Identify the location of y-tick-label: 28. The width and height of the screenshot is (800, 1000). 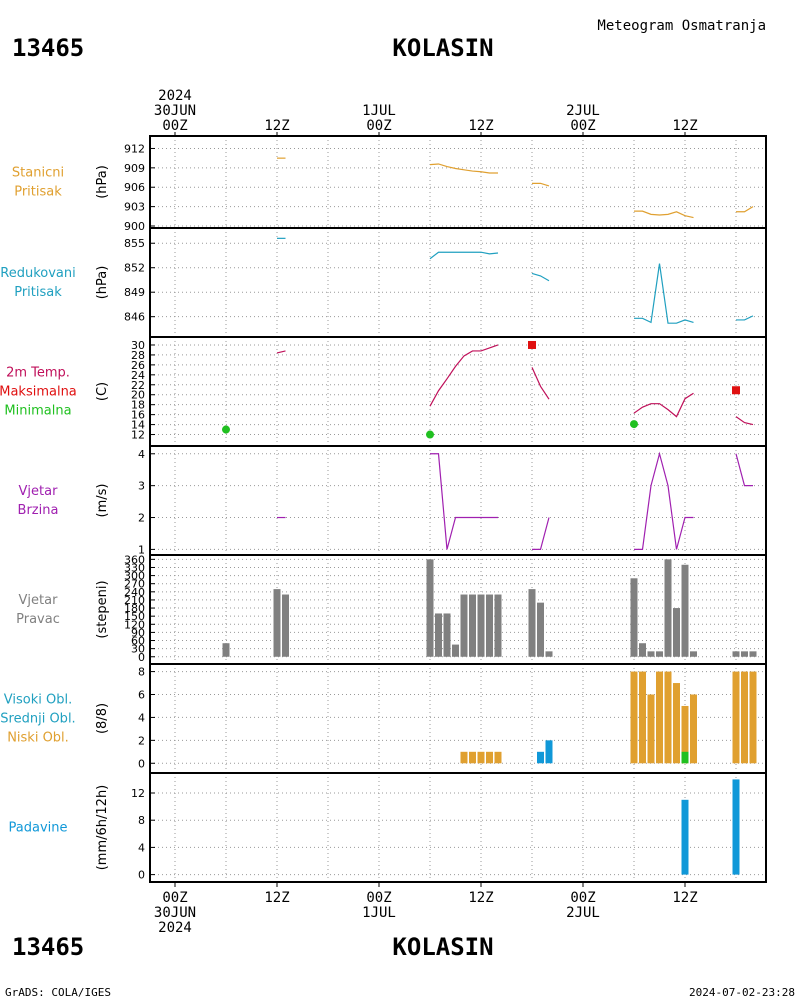
(138, 355).